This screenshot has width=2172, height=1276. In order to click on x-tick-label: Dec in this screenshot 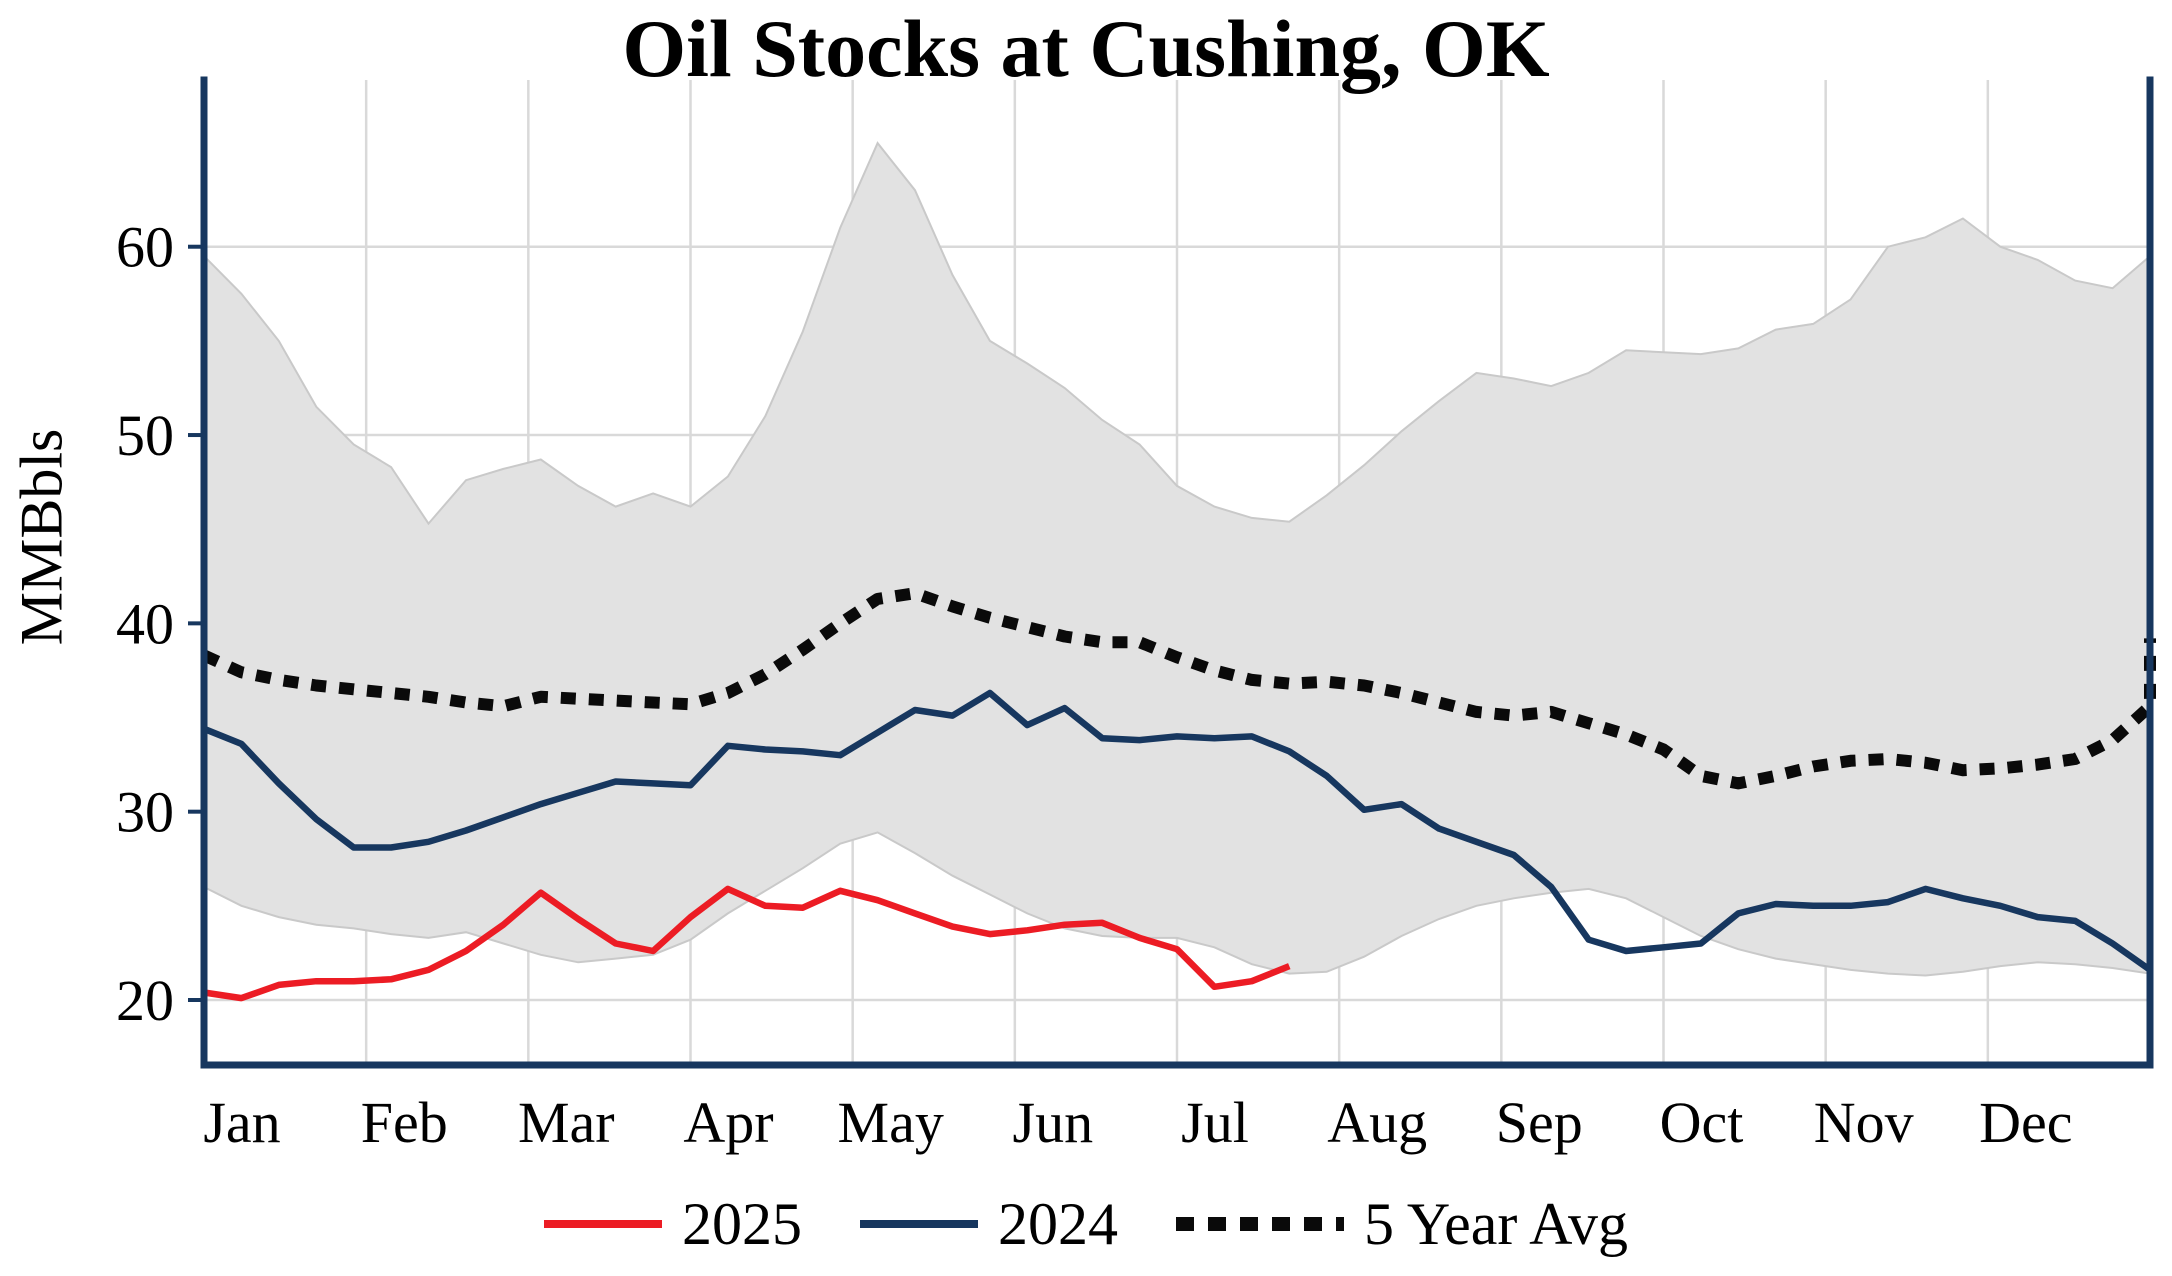, I will do `click(2025, 1122)`.